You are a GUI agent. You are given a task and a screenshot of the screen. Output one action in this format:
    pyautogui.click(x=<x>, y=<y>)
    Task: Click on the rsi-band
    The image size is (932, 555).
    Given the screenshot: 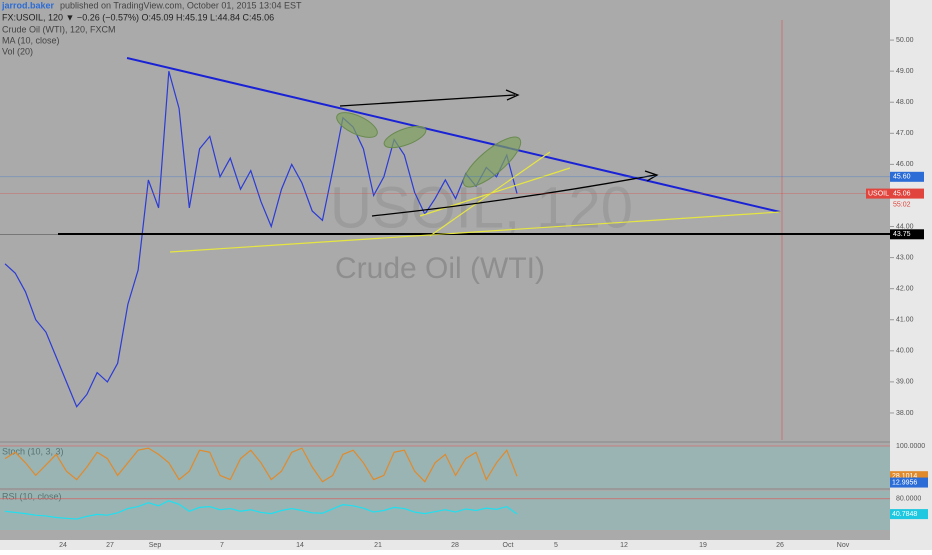 What is the action you would take?
    pyautogui.click(x=445, y=510)
    